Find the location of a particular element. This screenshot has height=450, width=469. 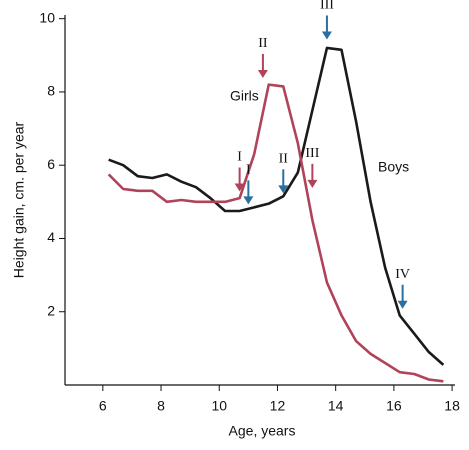

y-tick-label: 2 is located at coordinates (51, 310).